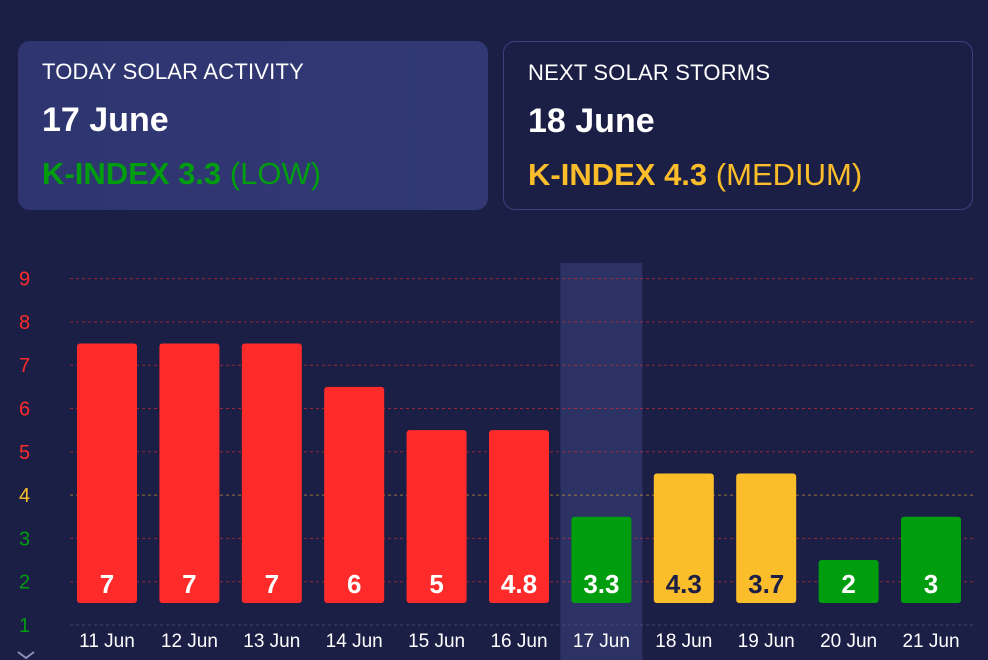  I want to click on bar-value-label: 3.3, so click(601, 584).